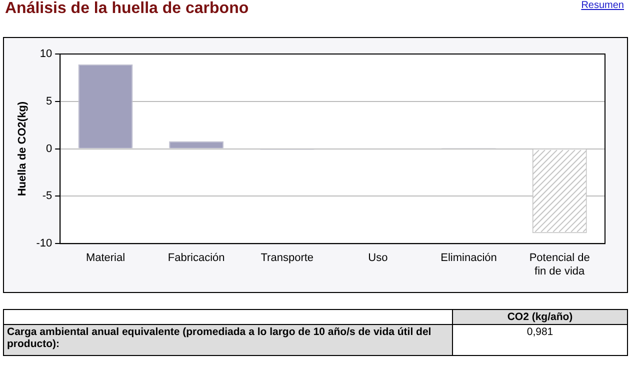 The height and width of the screenshot is (372, 642). I want to click on x-tick-label: Potencial de fin de vida, so click(559, 265).